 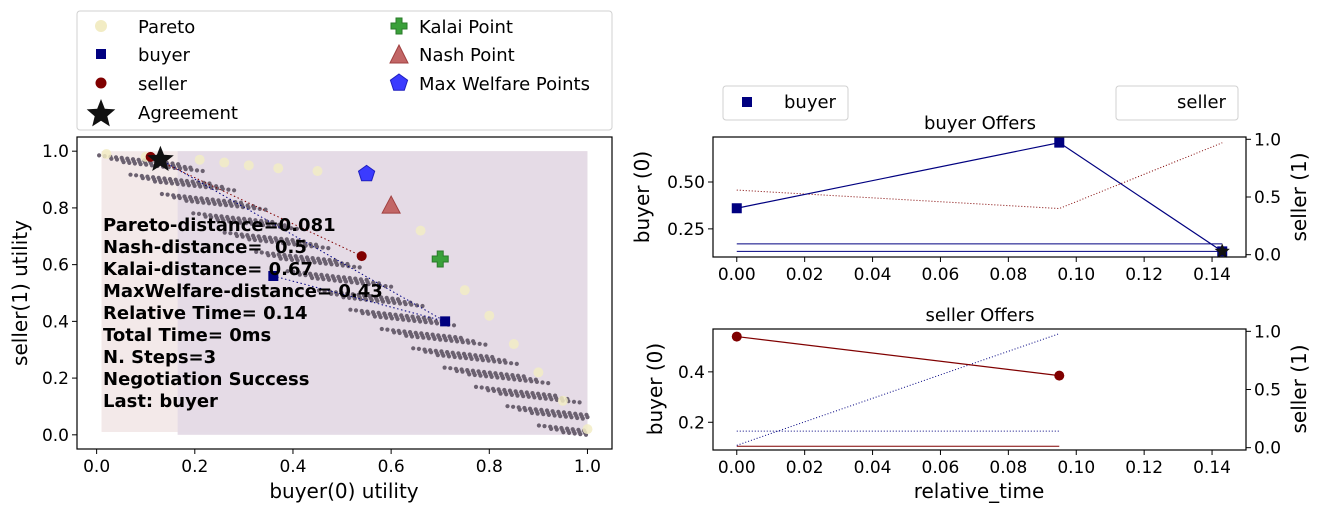 What do you see at coordinates (941, 468) in the screenshot?
I see `x-tick-label: 0.06` at bounding box center [941, 468].